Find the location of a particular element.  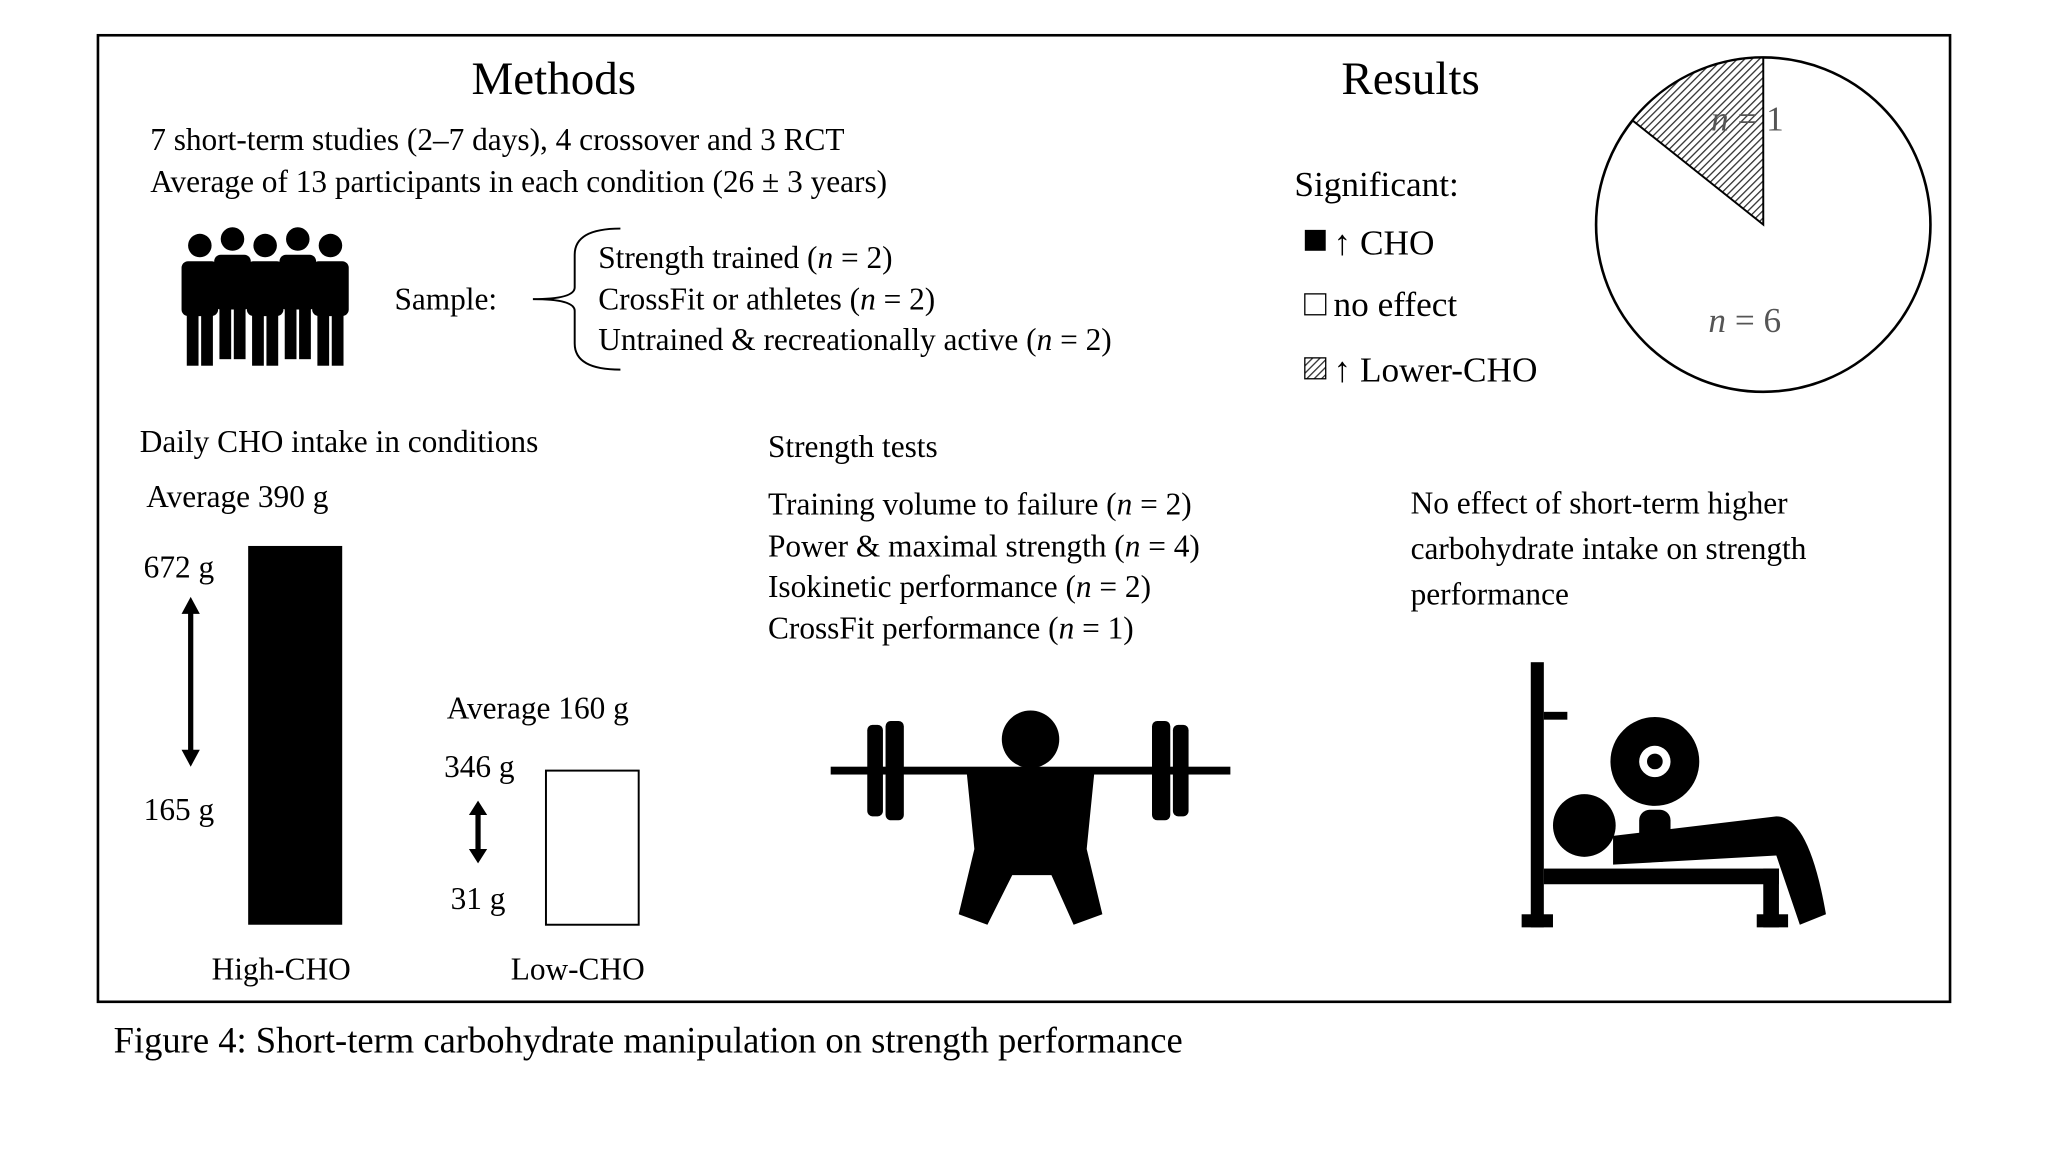

strength-item: CrossFit performance (n = 1) is located at coordinates (951, 628).